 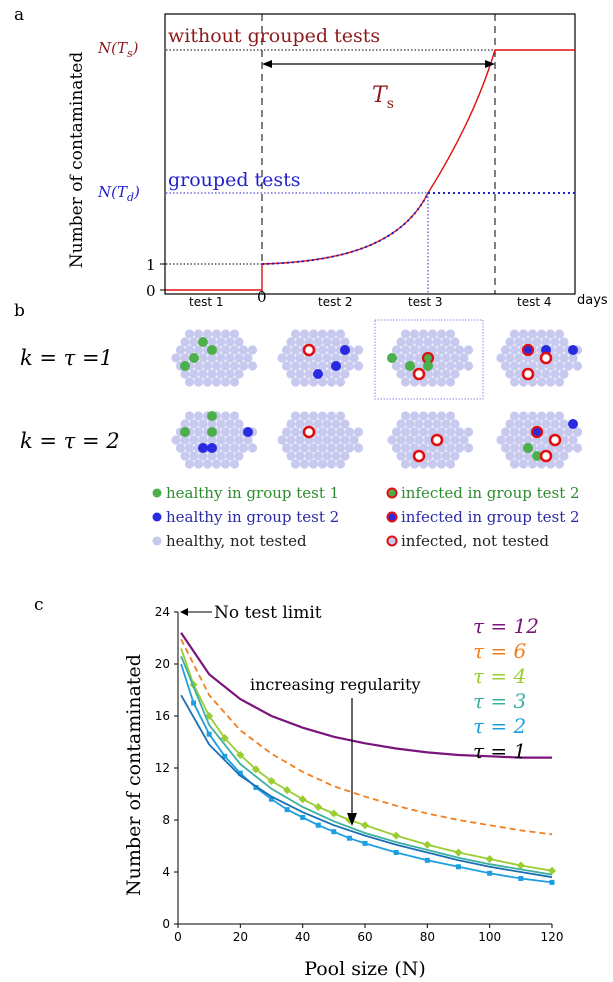 I want to click on grouped-label: grouped tests, so click(x=234, y=180).